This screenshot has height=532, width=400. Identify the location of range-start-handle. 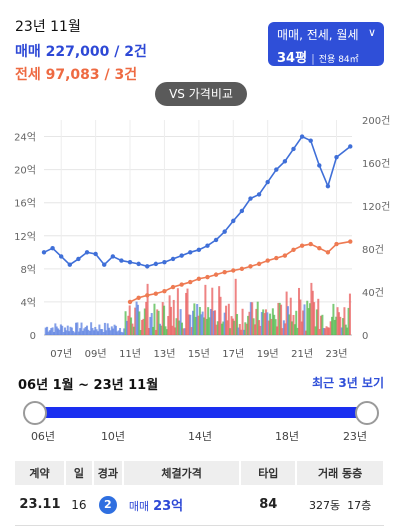
(35, 413).